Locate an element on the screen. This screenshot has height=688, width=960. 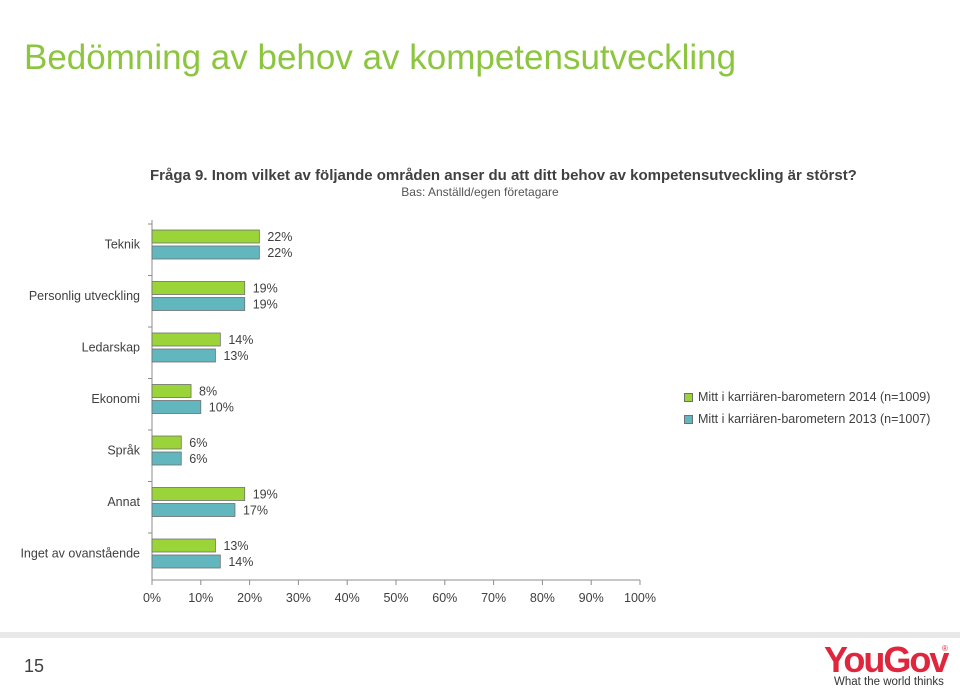
x-tick-label: 80% is located at coordinates (542, 598).